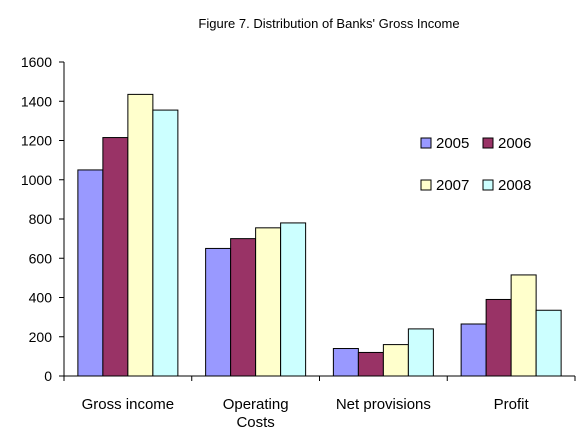  Describe the element at coordinates (165, 243) in the screenshot. I see `bar-2008-gross-income` at that location.